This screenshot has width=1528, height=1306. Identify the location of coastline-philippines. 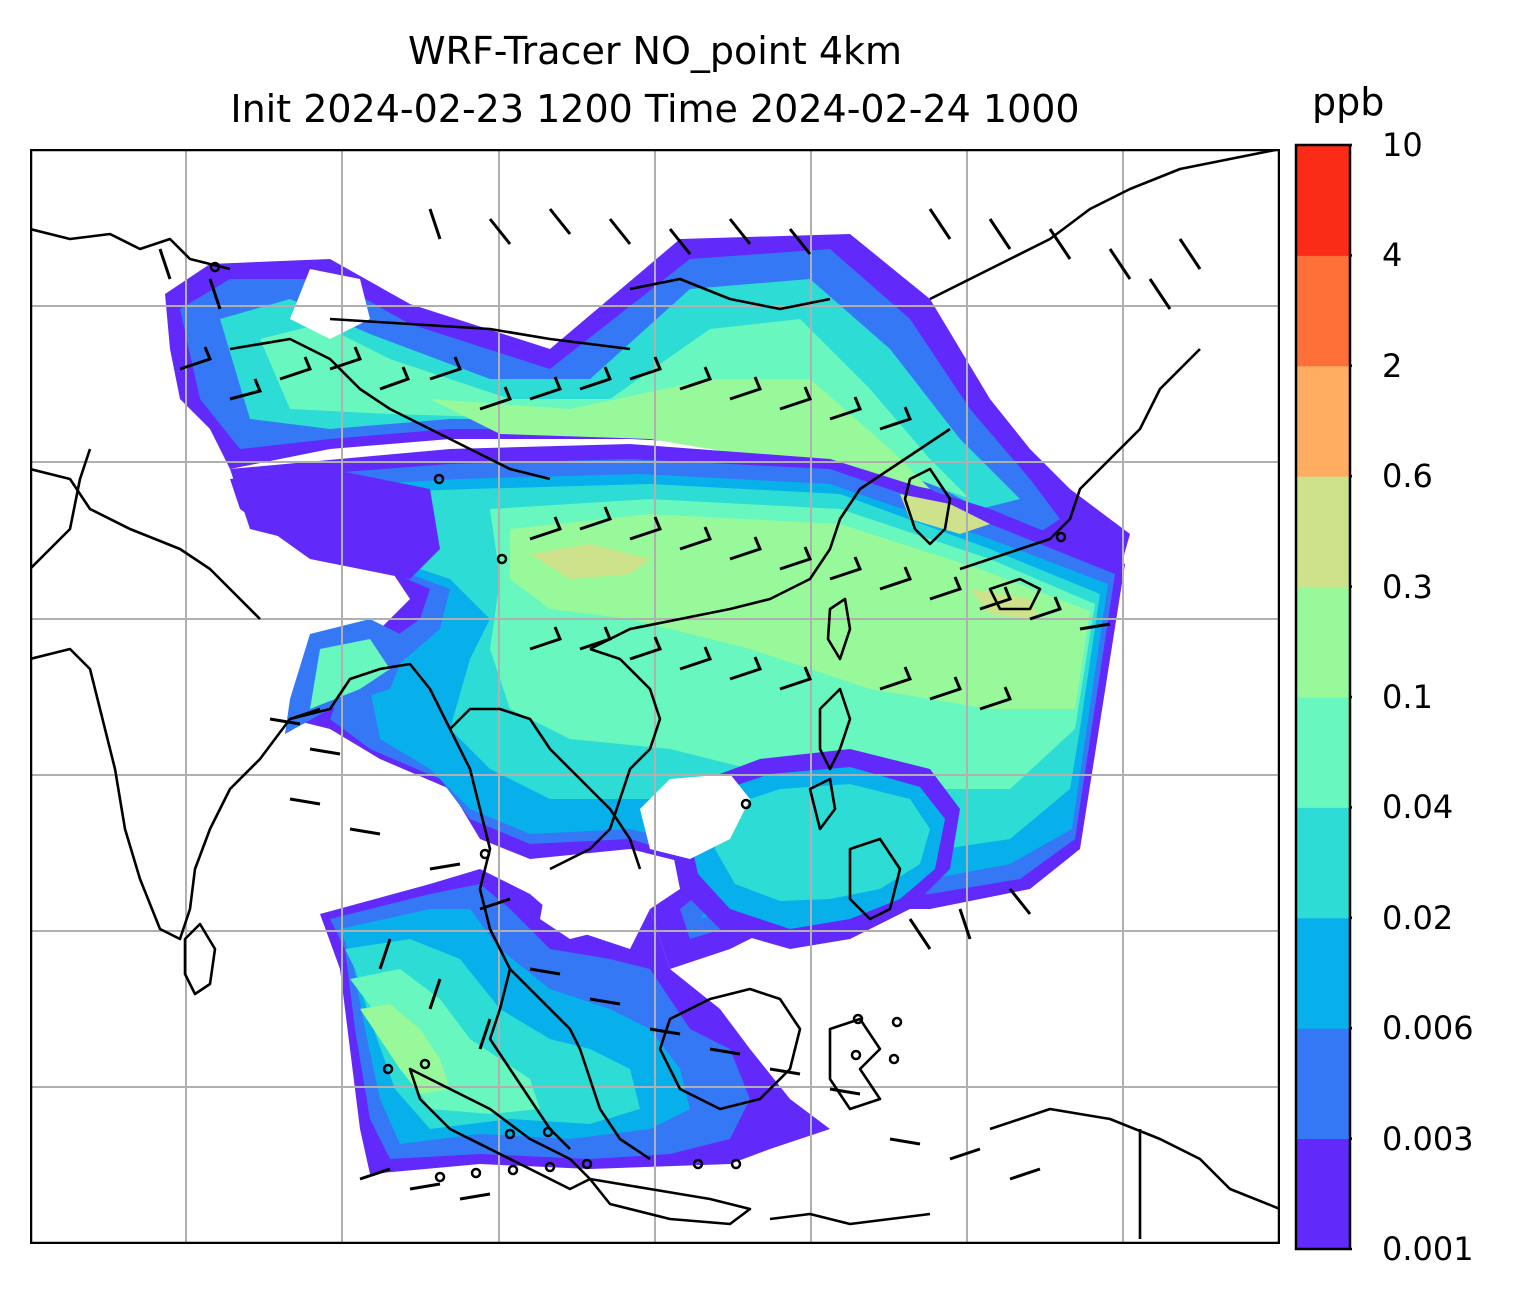
(835, 729).